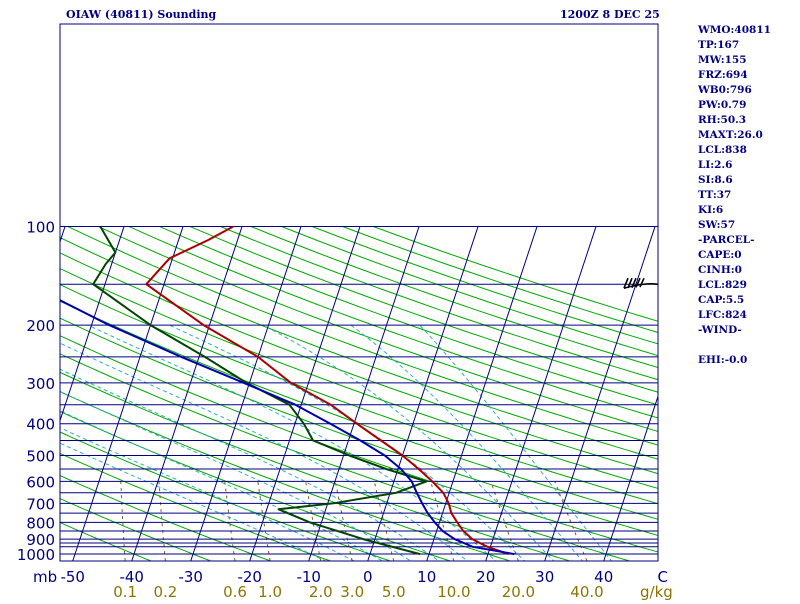 This screenshot has width=800, height=604. What do you see at coordinates (40, 425) in the screenshot?
I see `pressure-tick-label: 400` at bounding box center [40, 425].